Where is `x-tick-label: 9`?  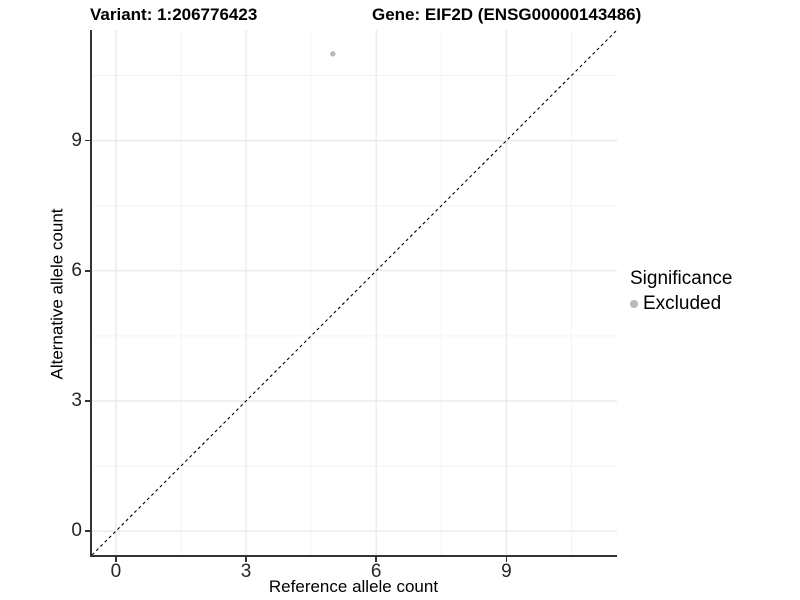
x-tick-label: 9 is located at coordinates (506, 571).